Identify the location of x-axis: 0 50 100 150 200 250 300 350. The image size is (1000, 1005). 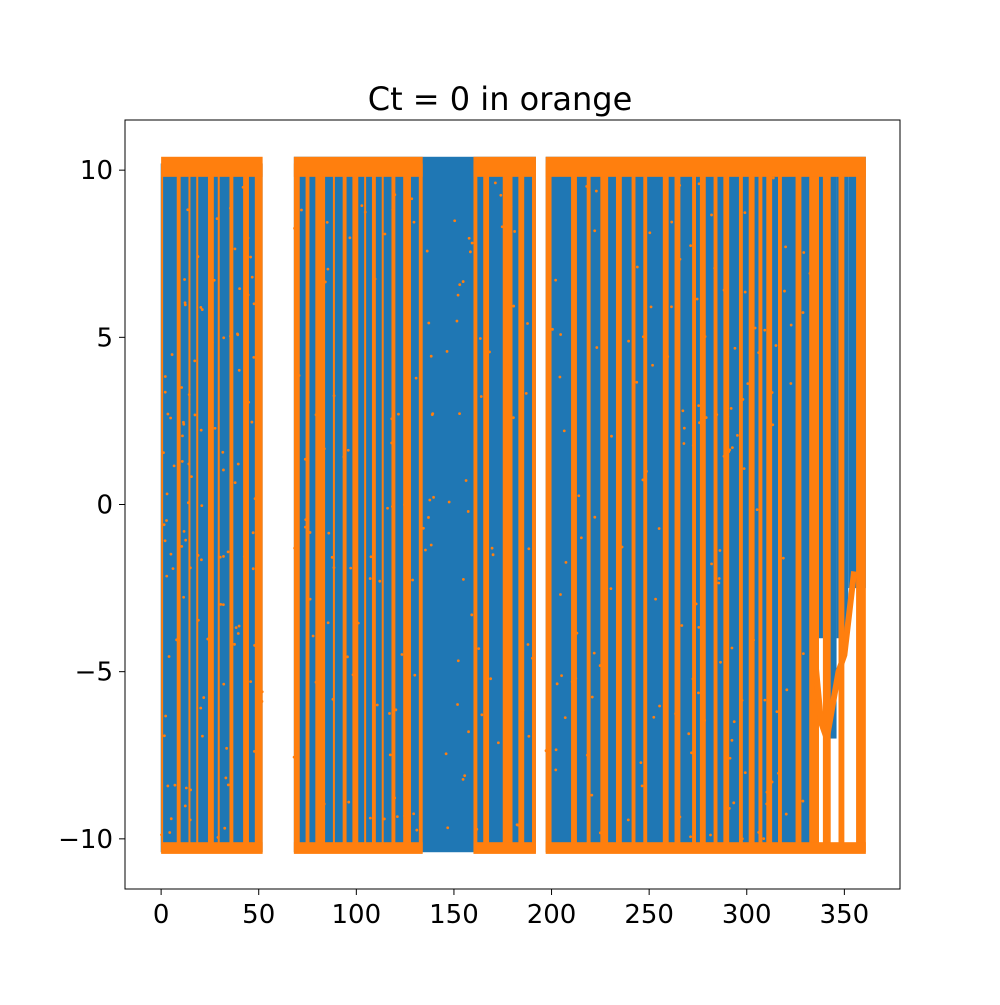
(511, 909).